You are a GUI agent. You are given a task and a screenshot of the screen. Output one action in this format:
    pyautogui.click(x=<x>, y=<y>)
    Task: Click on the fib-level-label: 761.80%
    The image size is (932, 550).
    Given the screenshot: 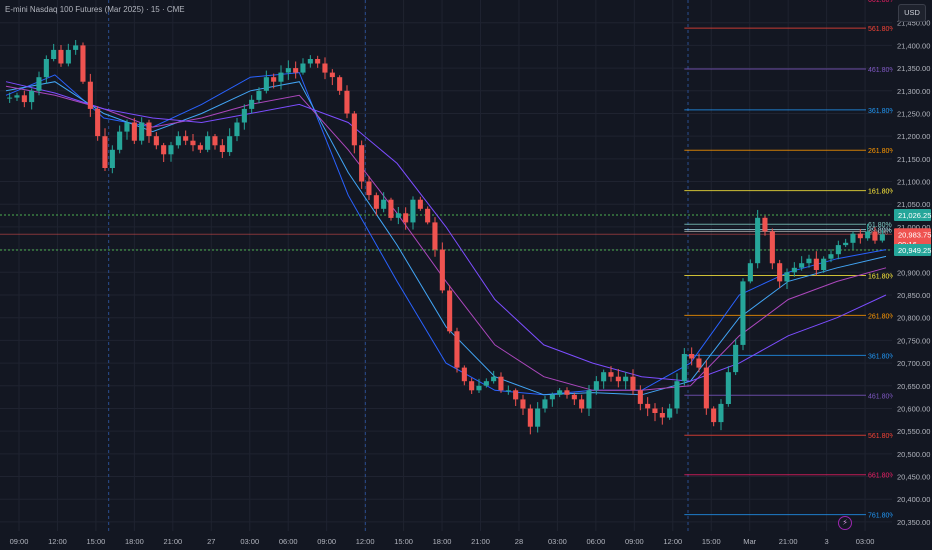 What is the action you would take?
    pyautogui.click(x=882, y=516)
    